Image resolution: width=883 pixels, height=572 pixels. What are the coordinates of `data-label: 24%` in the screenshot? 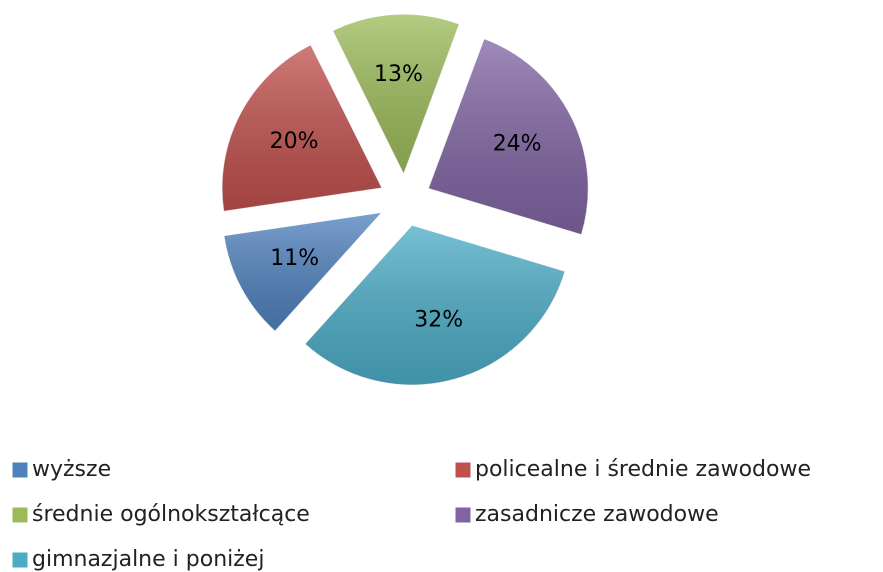 It's located at (517, 143).